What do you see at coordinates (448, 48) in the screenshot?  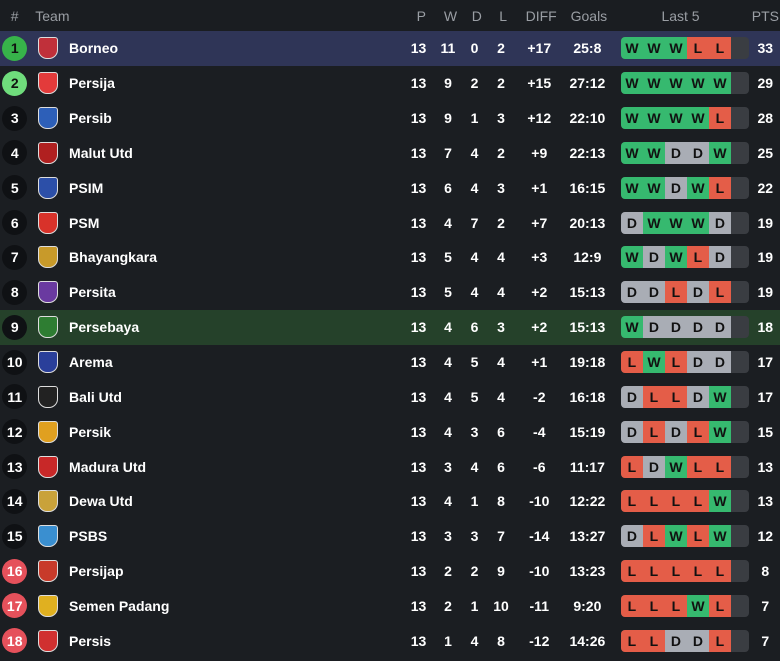 I see `won: 11` at bounding box center [448, 48].